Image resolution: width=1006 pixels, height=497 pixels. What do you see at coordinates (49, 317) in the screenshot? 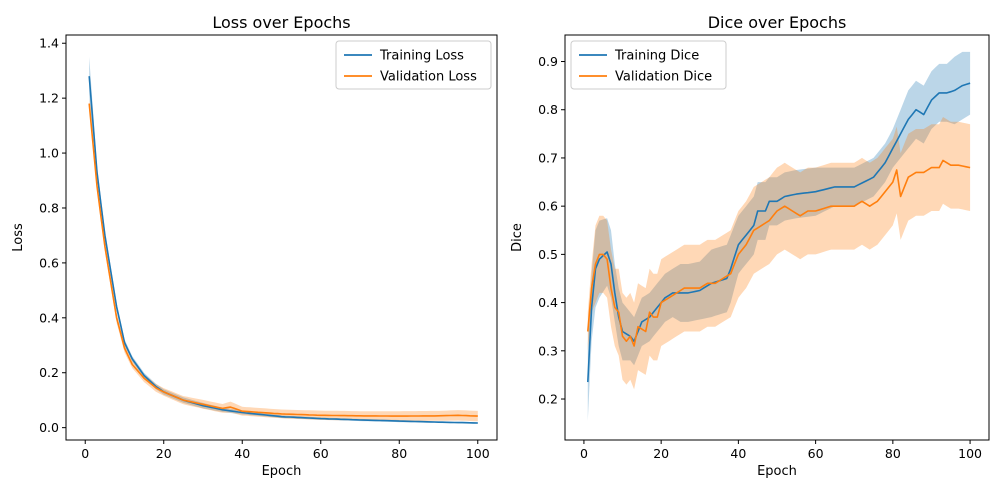
I see `loss-y-tick-label: 0.4` at bounding box center [49, 317].